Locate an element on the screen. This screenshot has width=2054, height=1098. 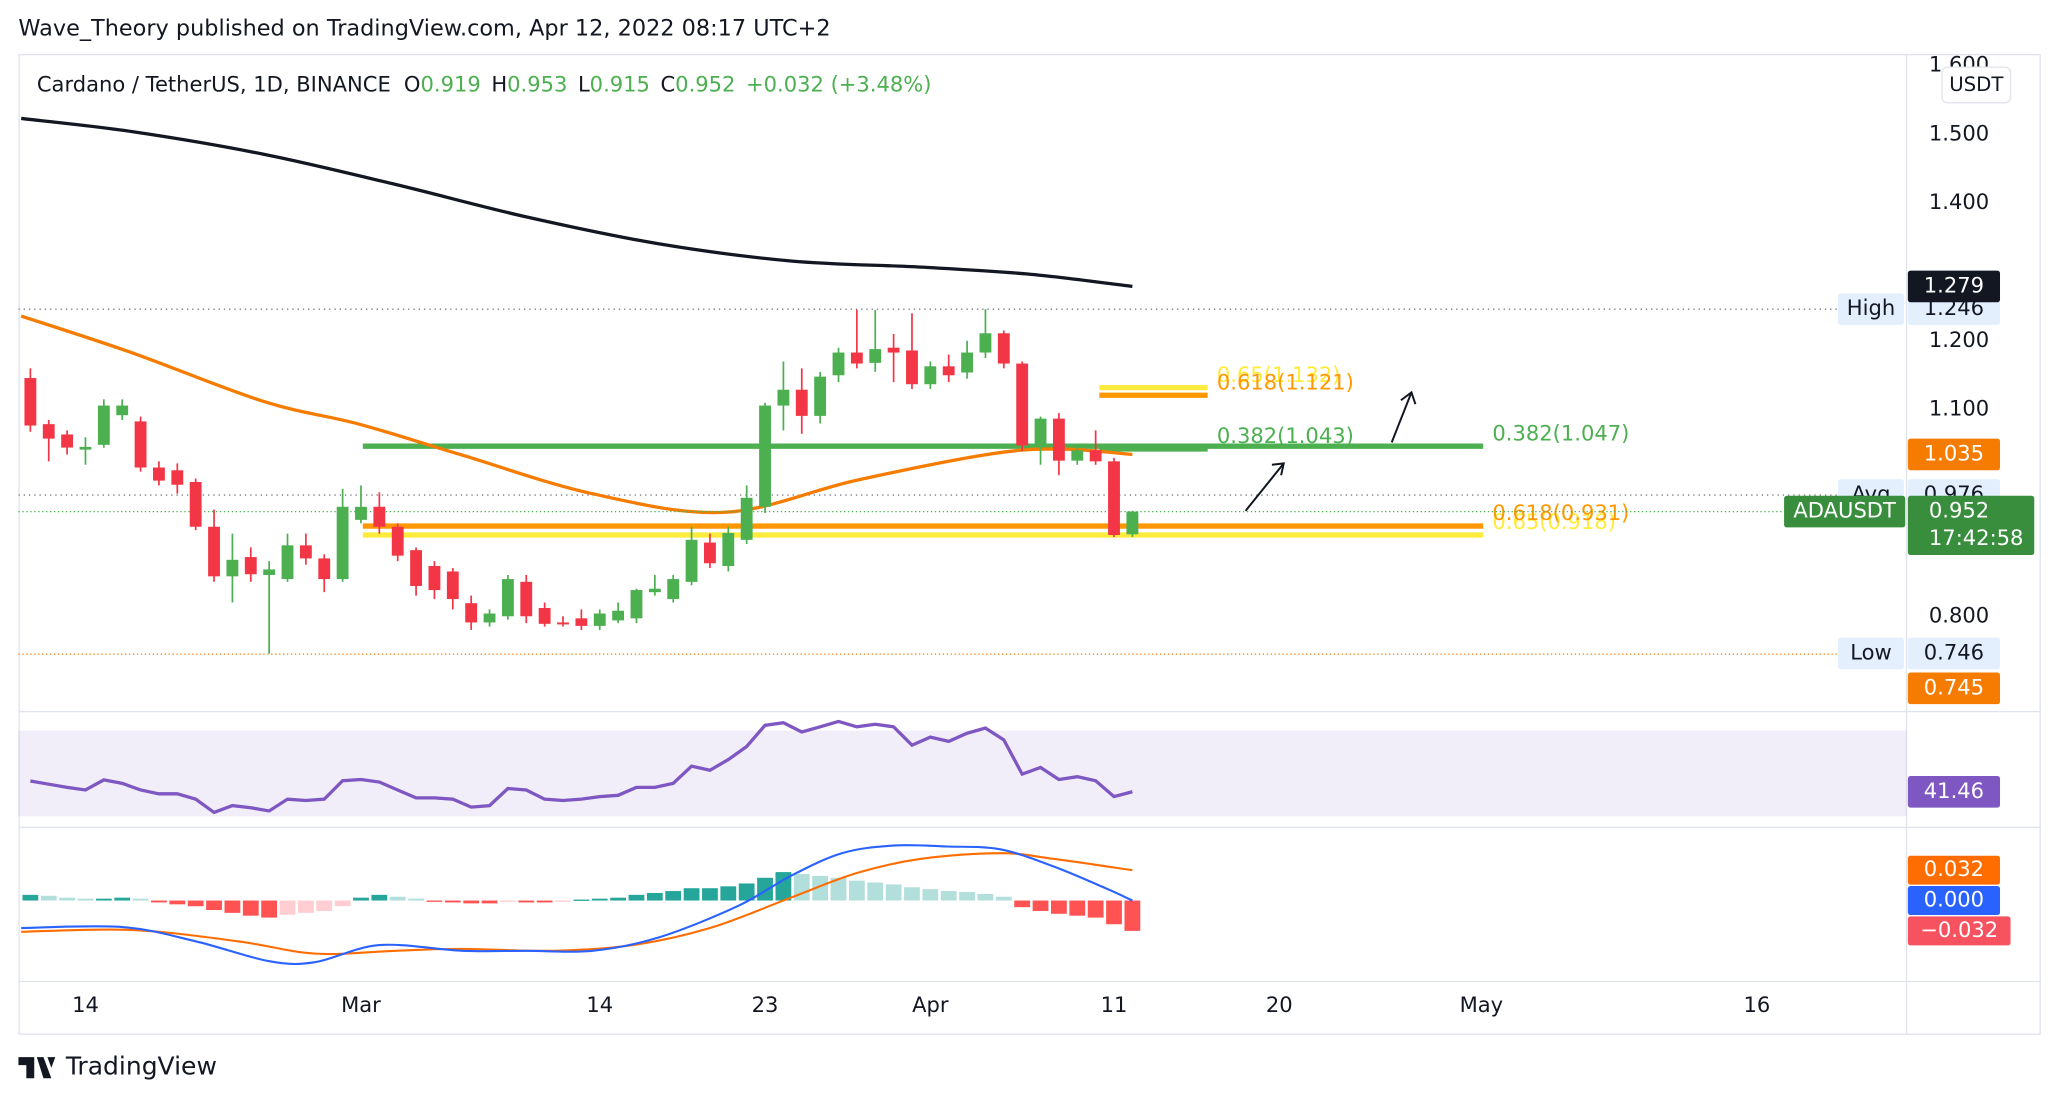
moving-average-value: 1.035 is located at coordinates (1954, 452).